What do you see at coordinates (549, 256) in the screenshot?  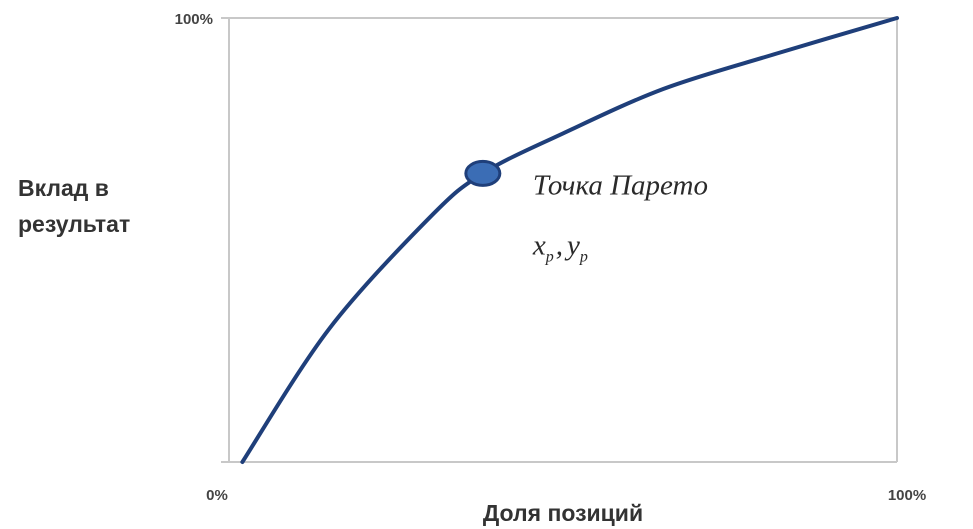 I see `pareto-x-subscript: p` at bounding box center [549, 256].